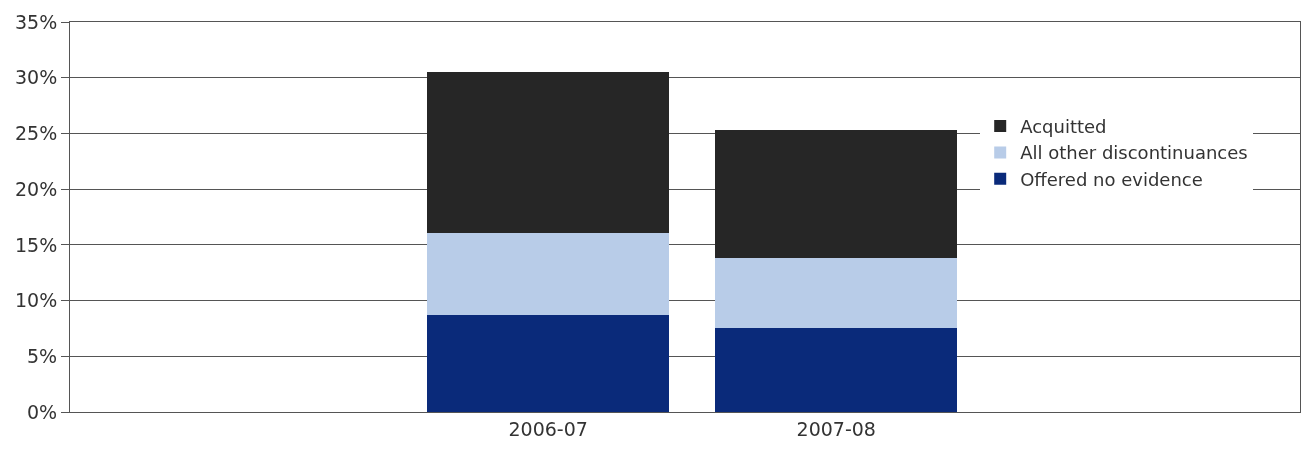 The width and height of the screenshot is (1309, 457). I want to click on y-tick-label: 10%, so click(36, 300).